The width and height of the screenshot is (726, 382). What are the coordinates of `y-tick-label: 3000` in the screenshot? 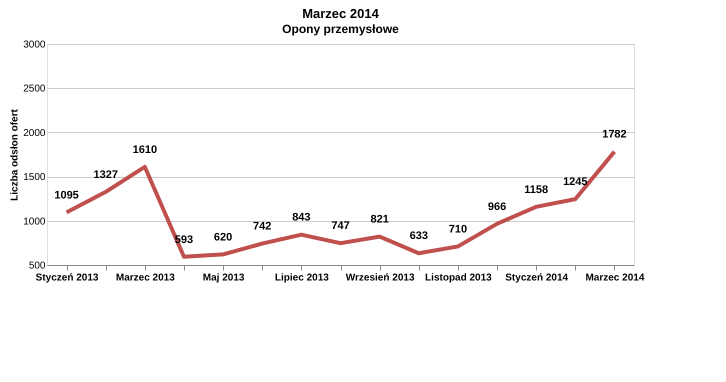 It's located at (34, 45).